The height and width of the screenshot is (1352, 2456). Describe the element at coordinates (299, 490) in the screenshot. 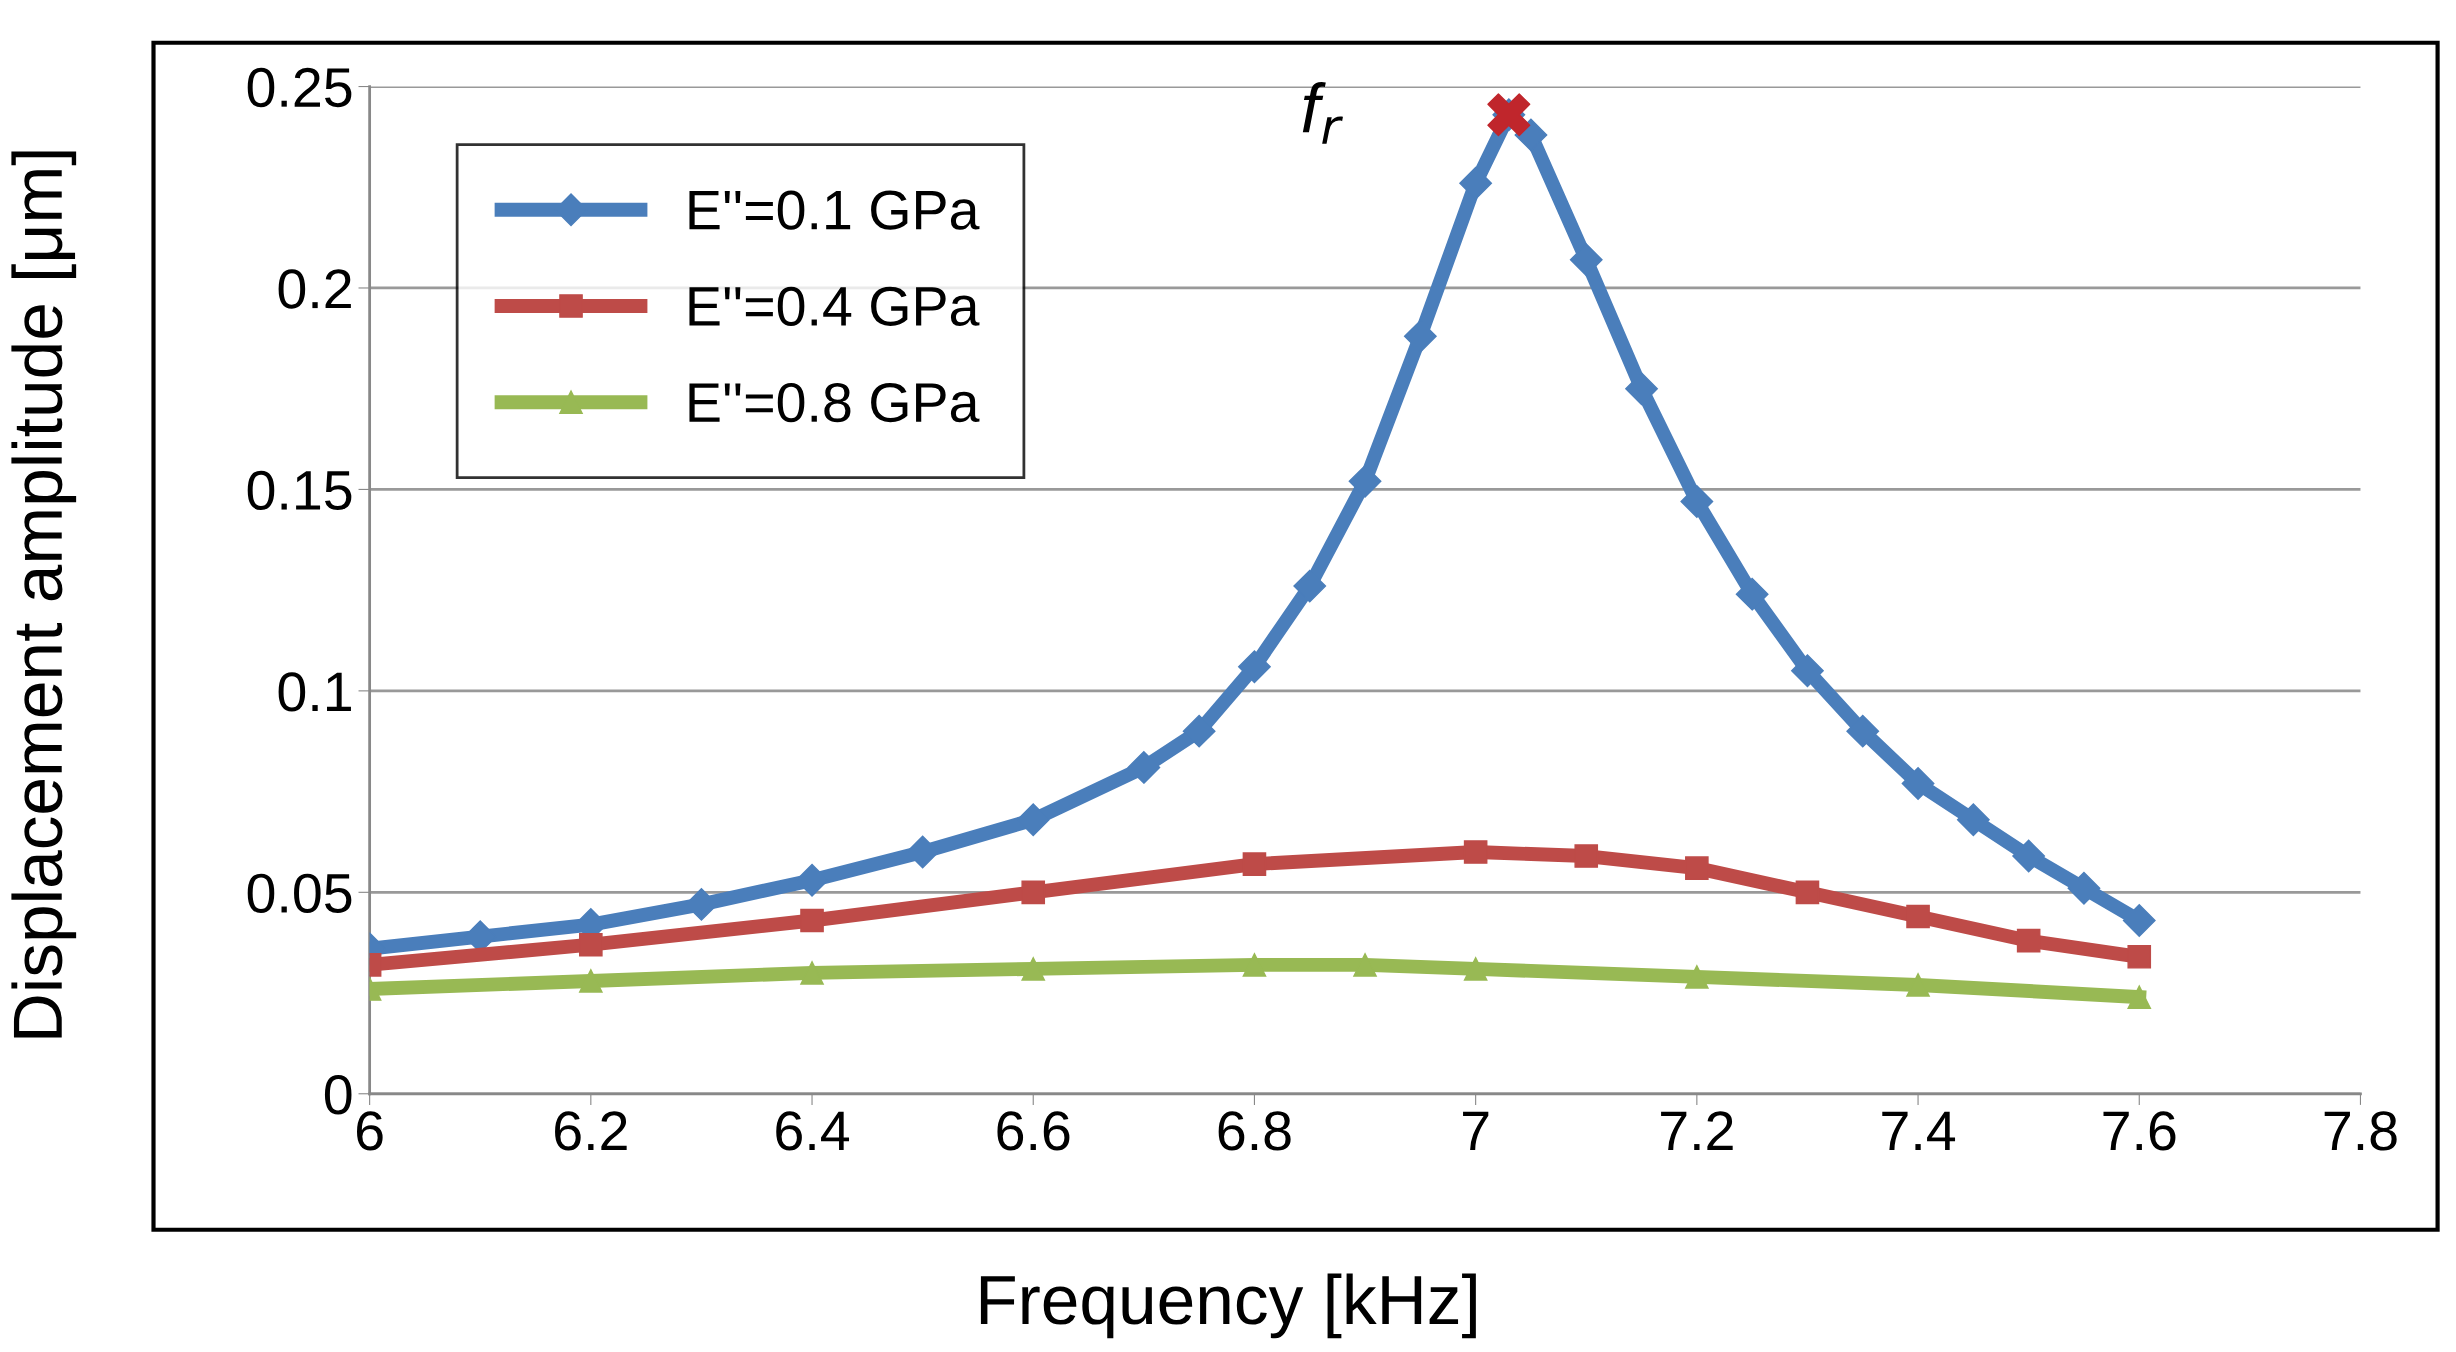

I see `y-tick-label: 0.15` at that location.